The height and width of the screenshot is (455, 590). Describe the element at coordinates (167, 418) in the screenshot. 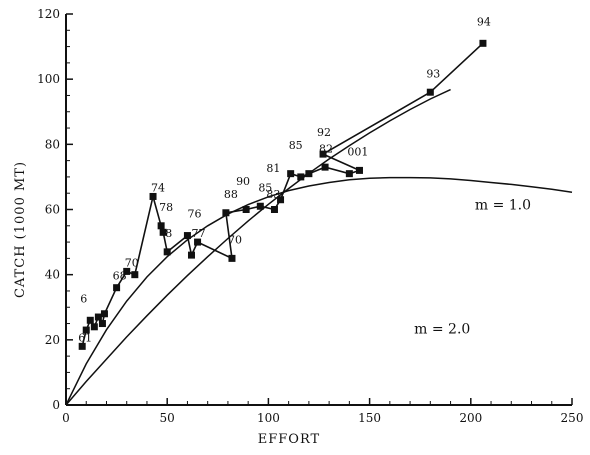

I see `x-tick-label: 50` at that location.